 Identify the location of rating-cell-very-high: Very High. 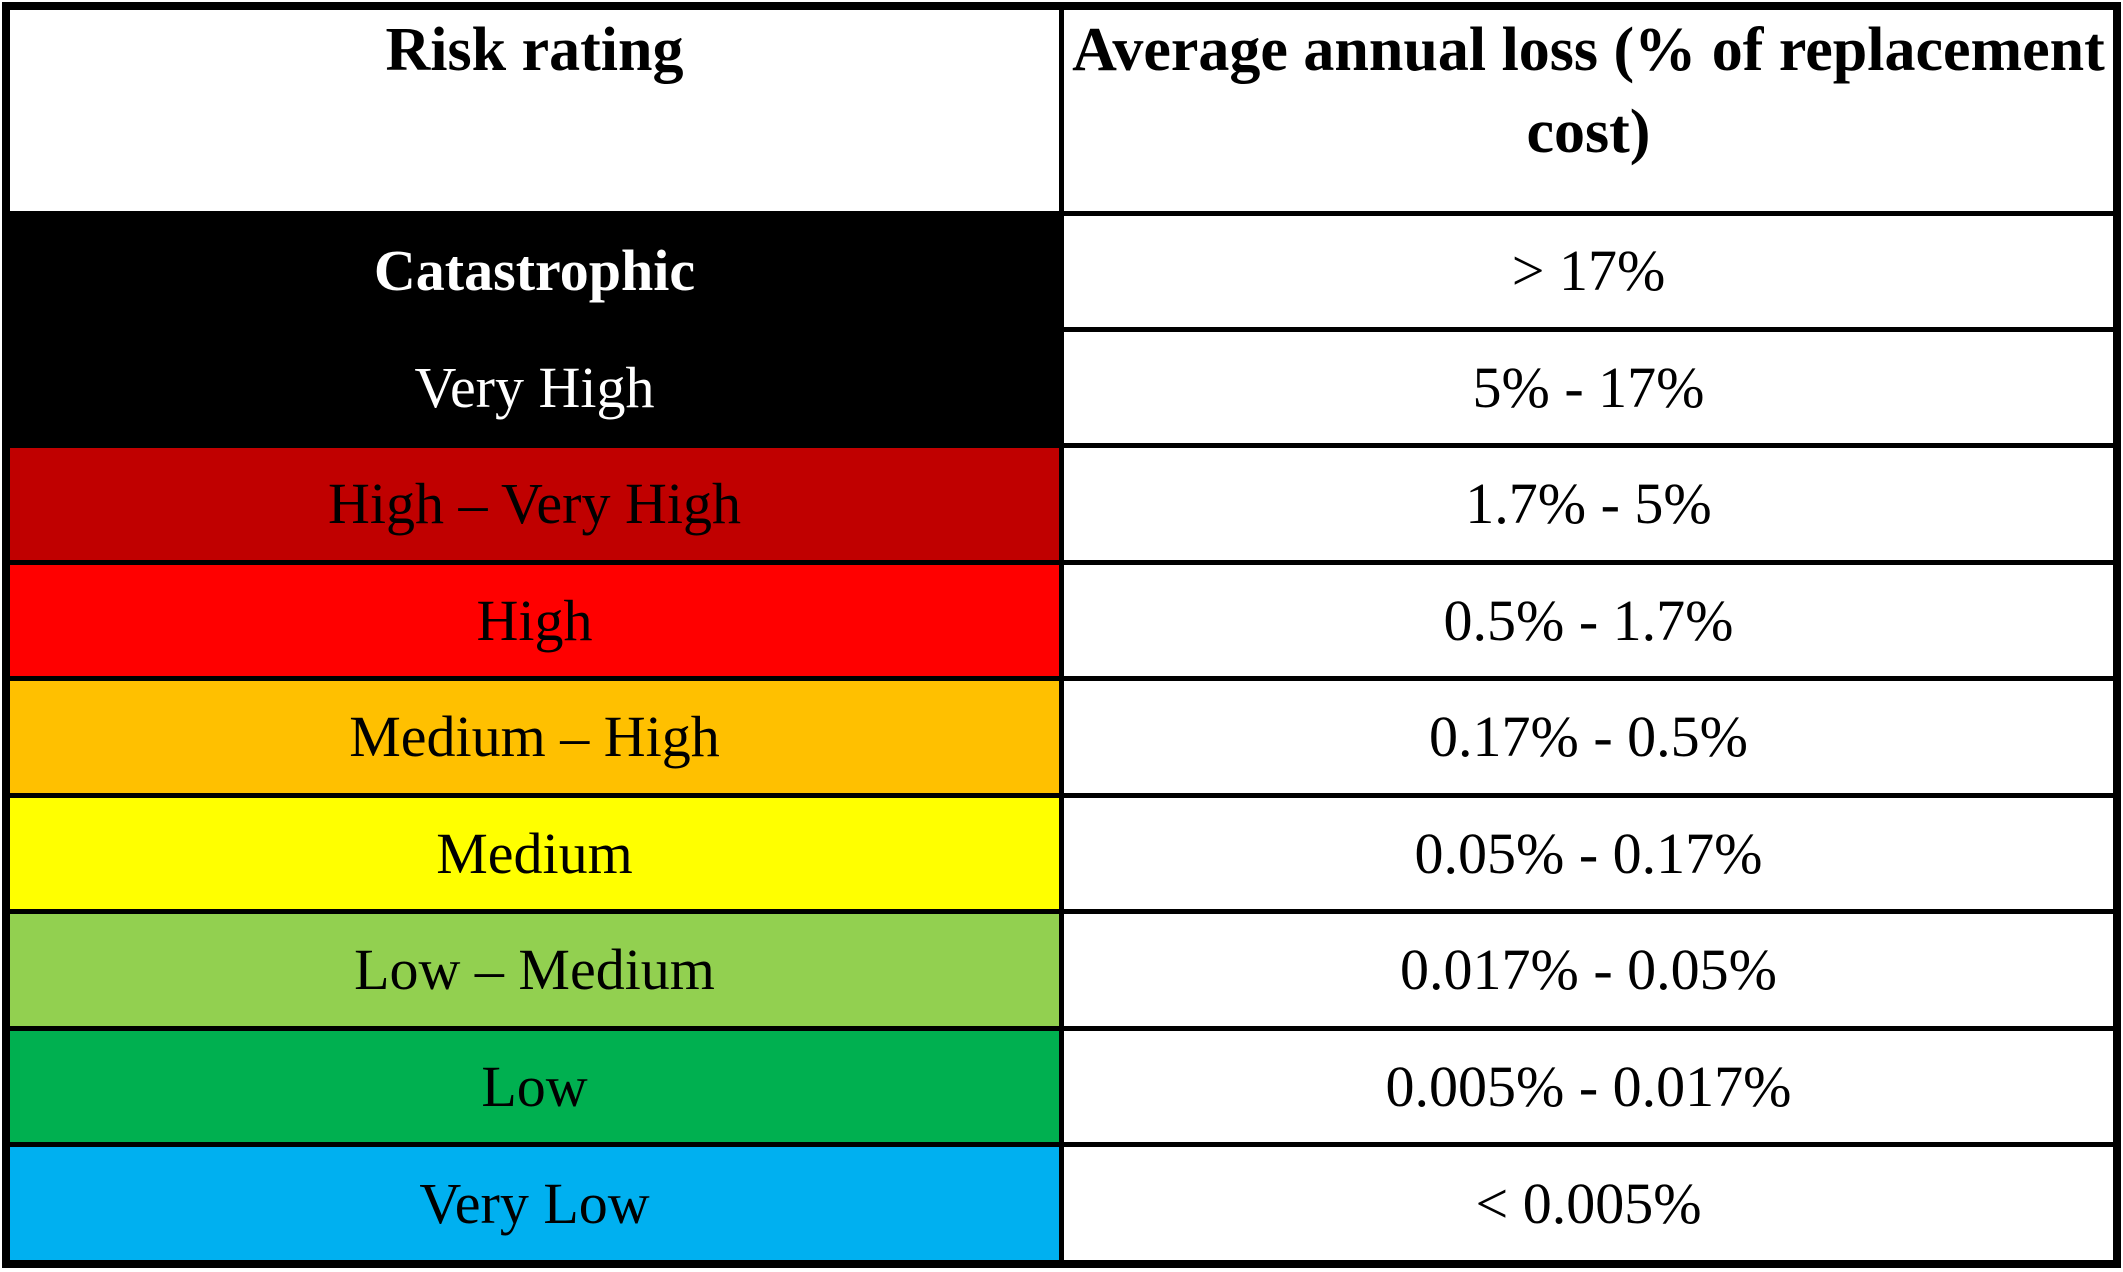
(533, 387).